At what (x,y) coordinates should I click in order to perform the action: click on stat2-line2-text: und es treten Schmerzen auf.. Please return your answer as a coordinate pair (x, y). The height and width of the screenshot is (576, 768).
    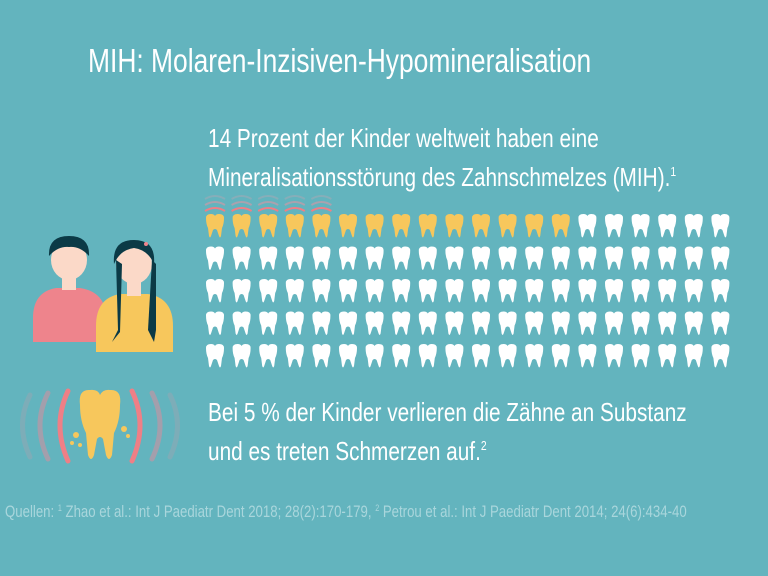
    Looking at the image, I should click on (344, 451).